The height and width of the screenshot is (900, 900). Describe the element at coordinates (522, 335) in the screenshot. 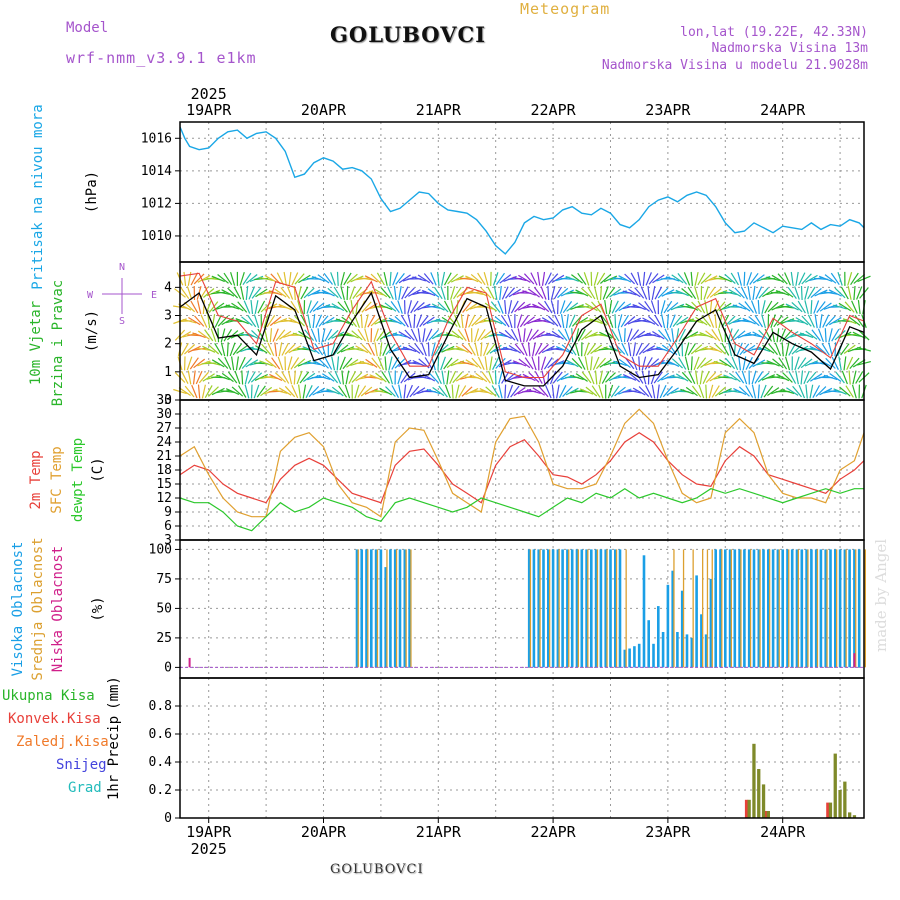

I see `wind-arrow-field` at that location.